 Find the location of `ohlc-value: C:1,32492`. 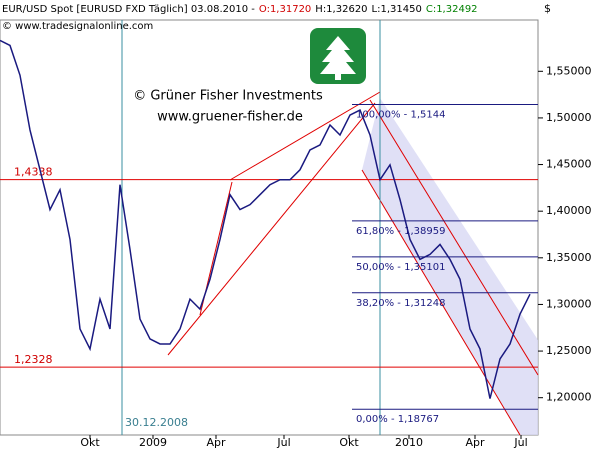

ohlc-value: C:1,32492 is located at coordinates (452, 9).